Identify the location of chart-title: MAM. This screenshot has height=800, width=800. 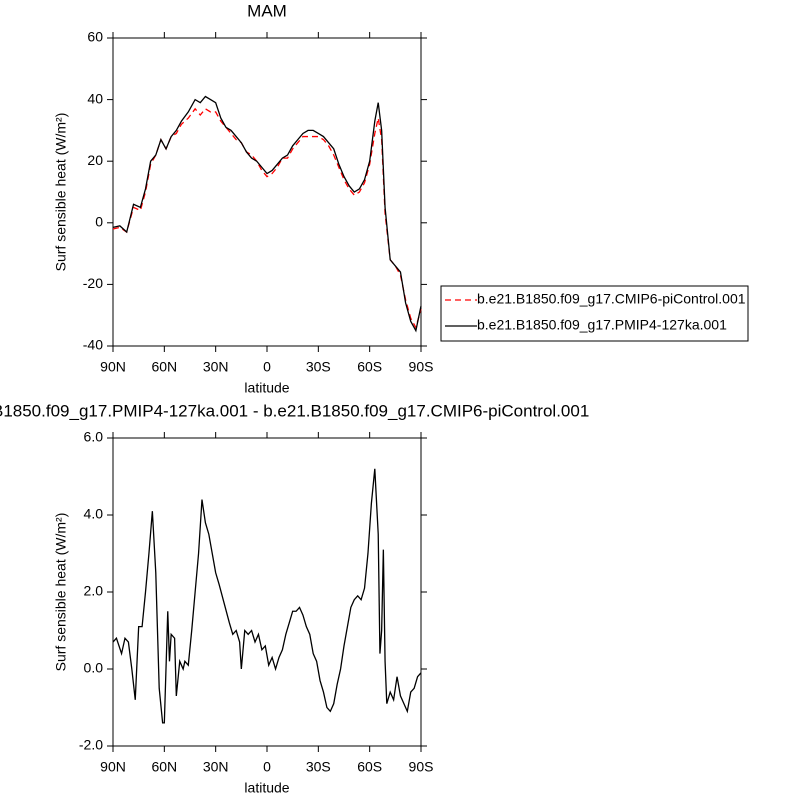
(267, 10).